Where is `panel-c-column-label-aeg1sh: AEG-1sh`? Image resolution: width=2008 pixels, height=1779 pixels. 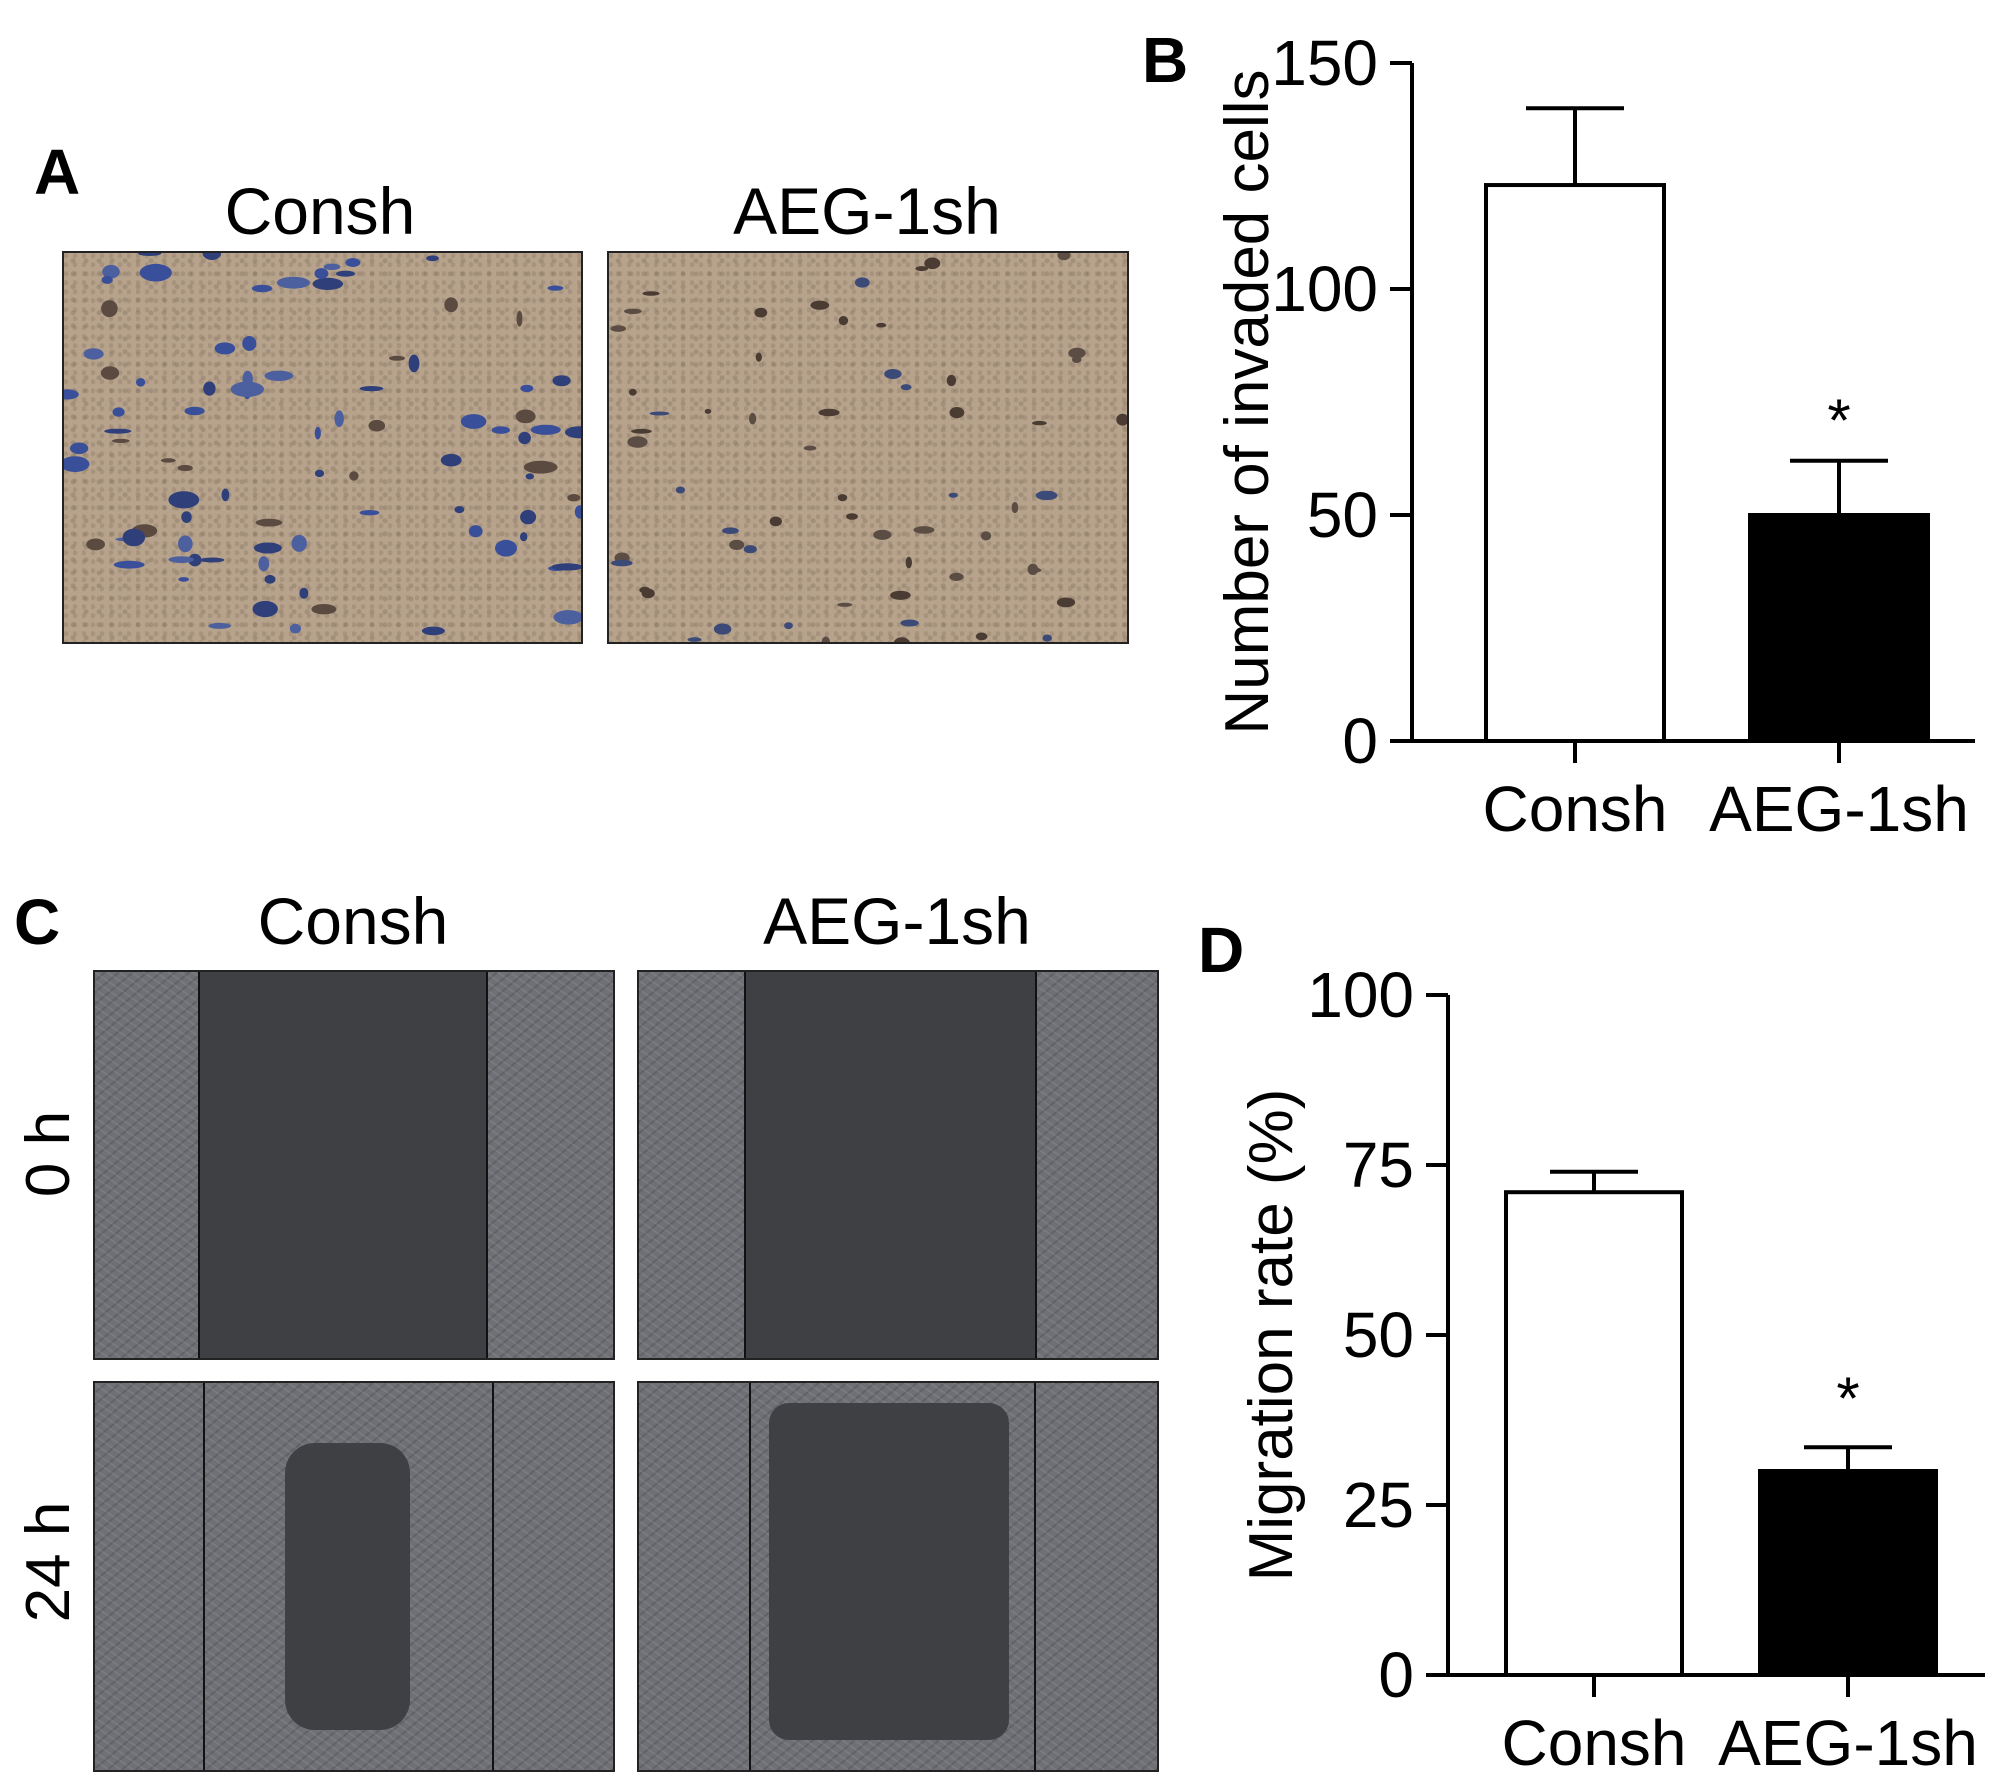 panel-c-column-label-aeg1sh: AEG-1sh is located at coordinates (897, 921).